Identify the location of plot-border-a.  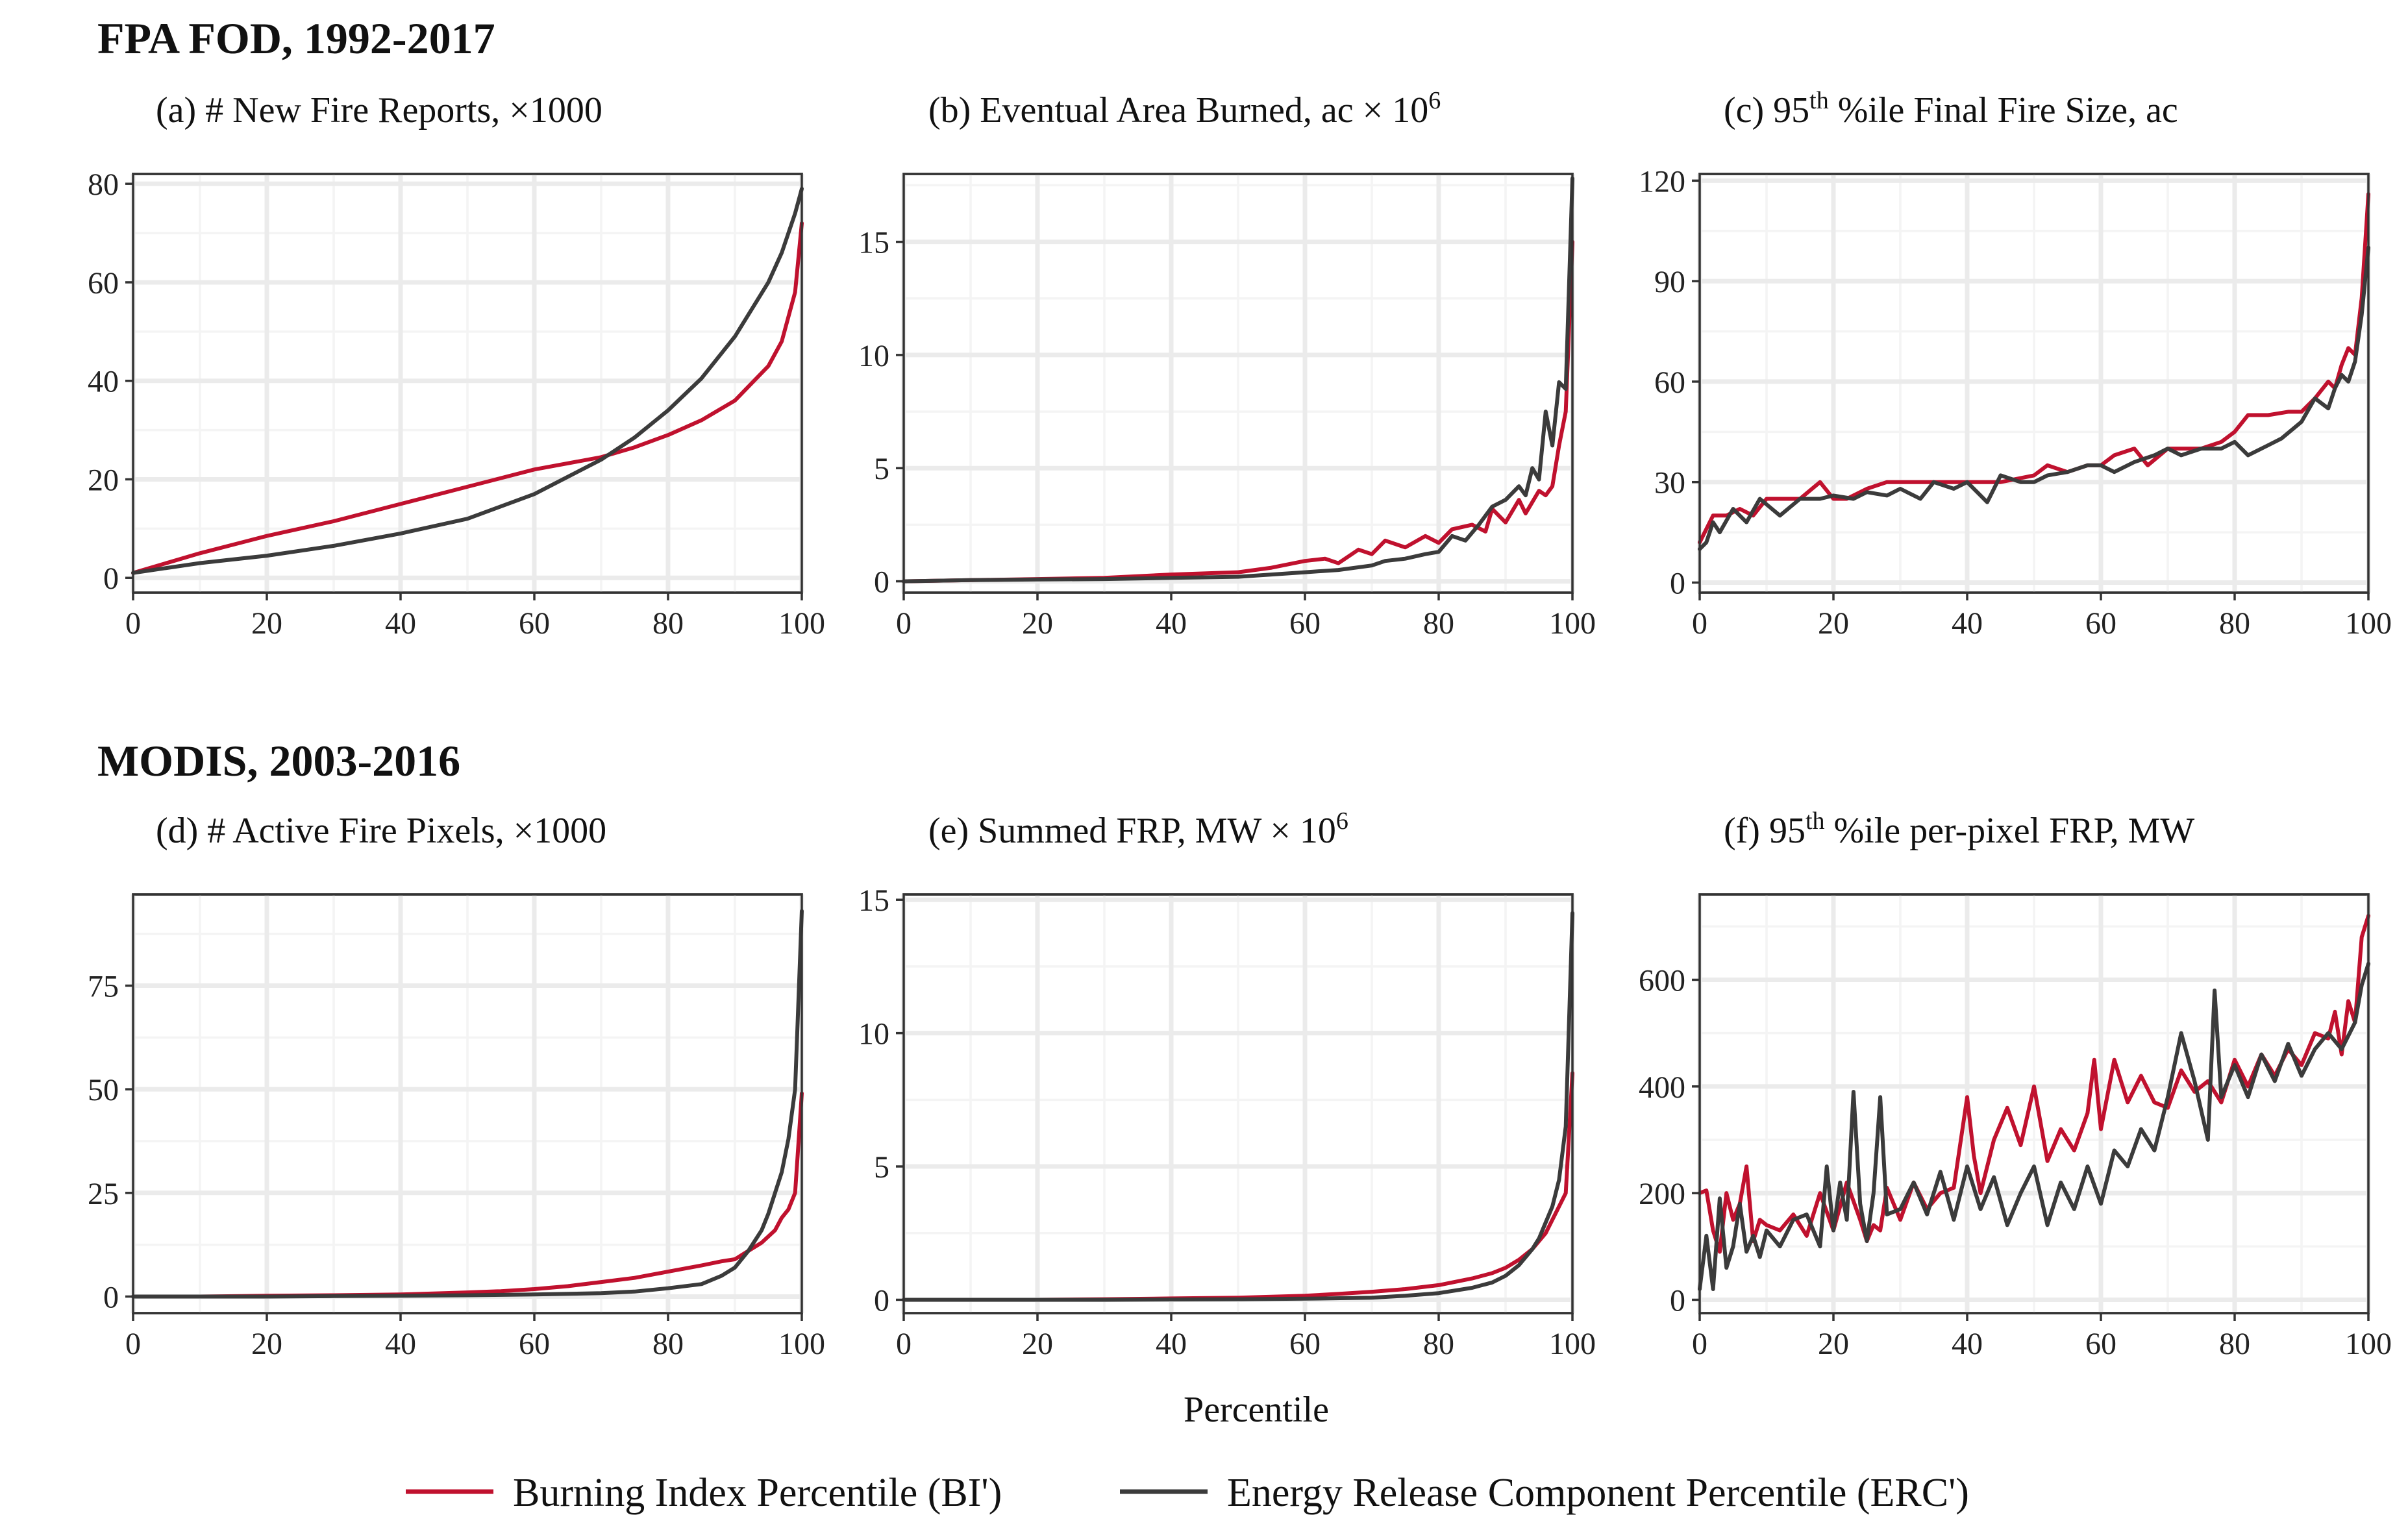
(467, 383).